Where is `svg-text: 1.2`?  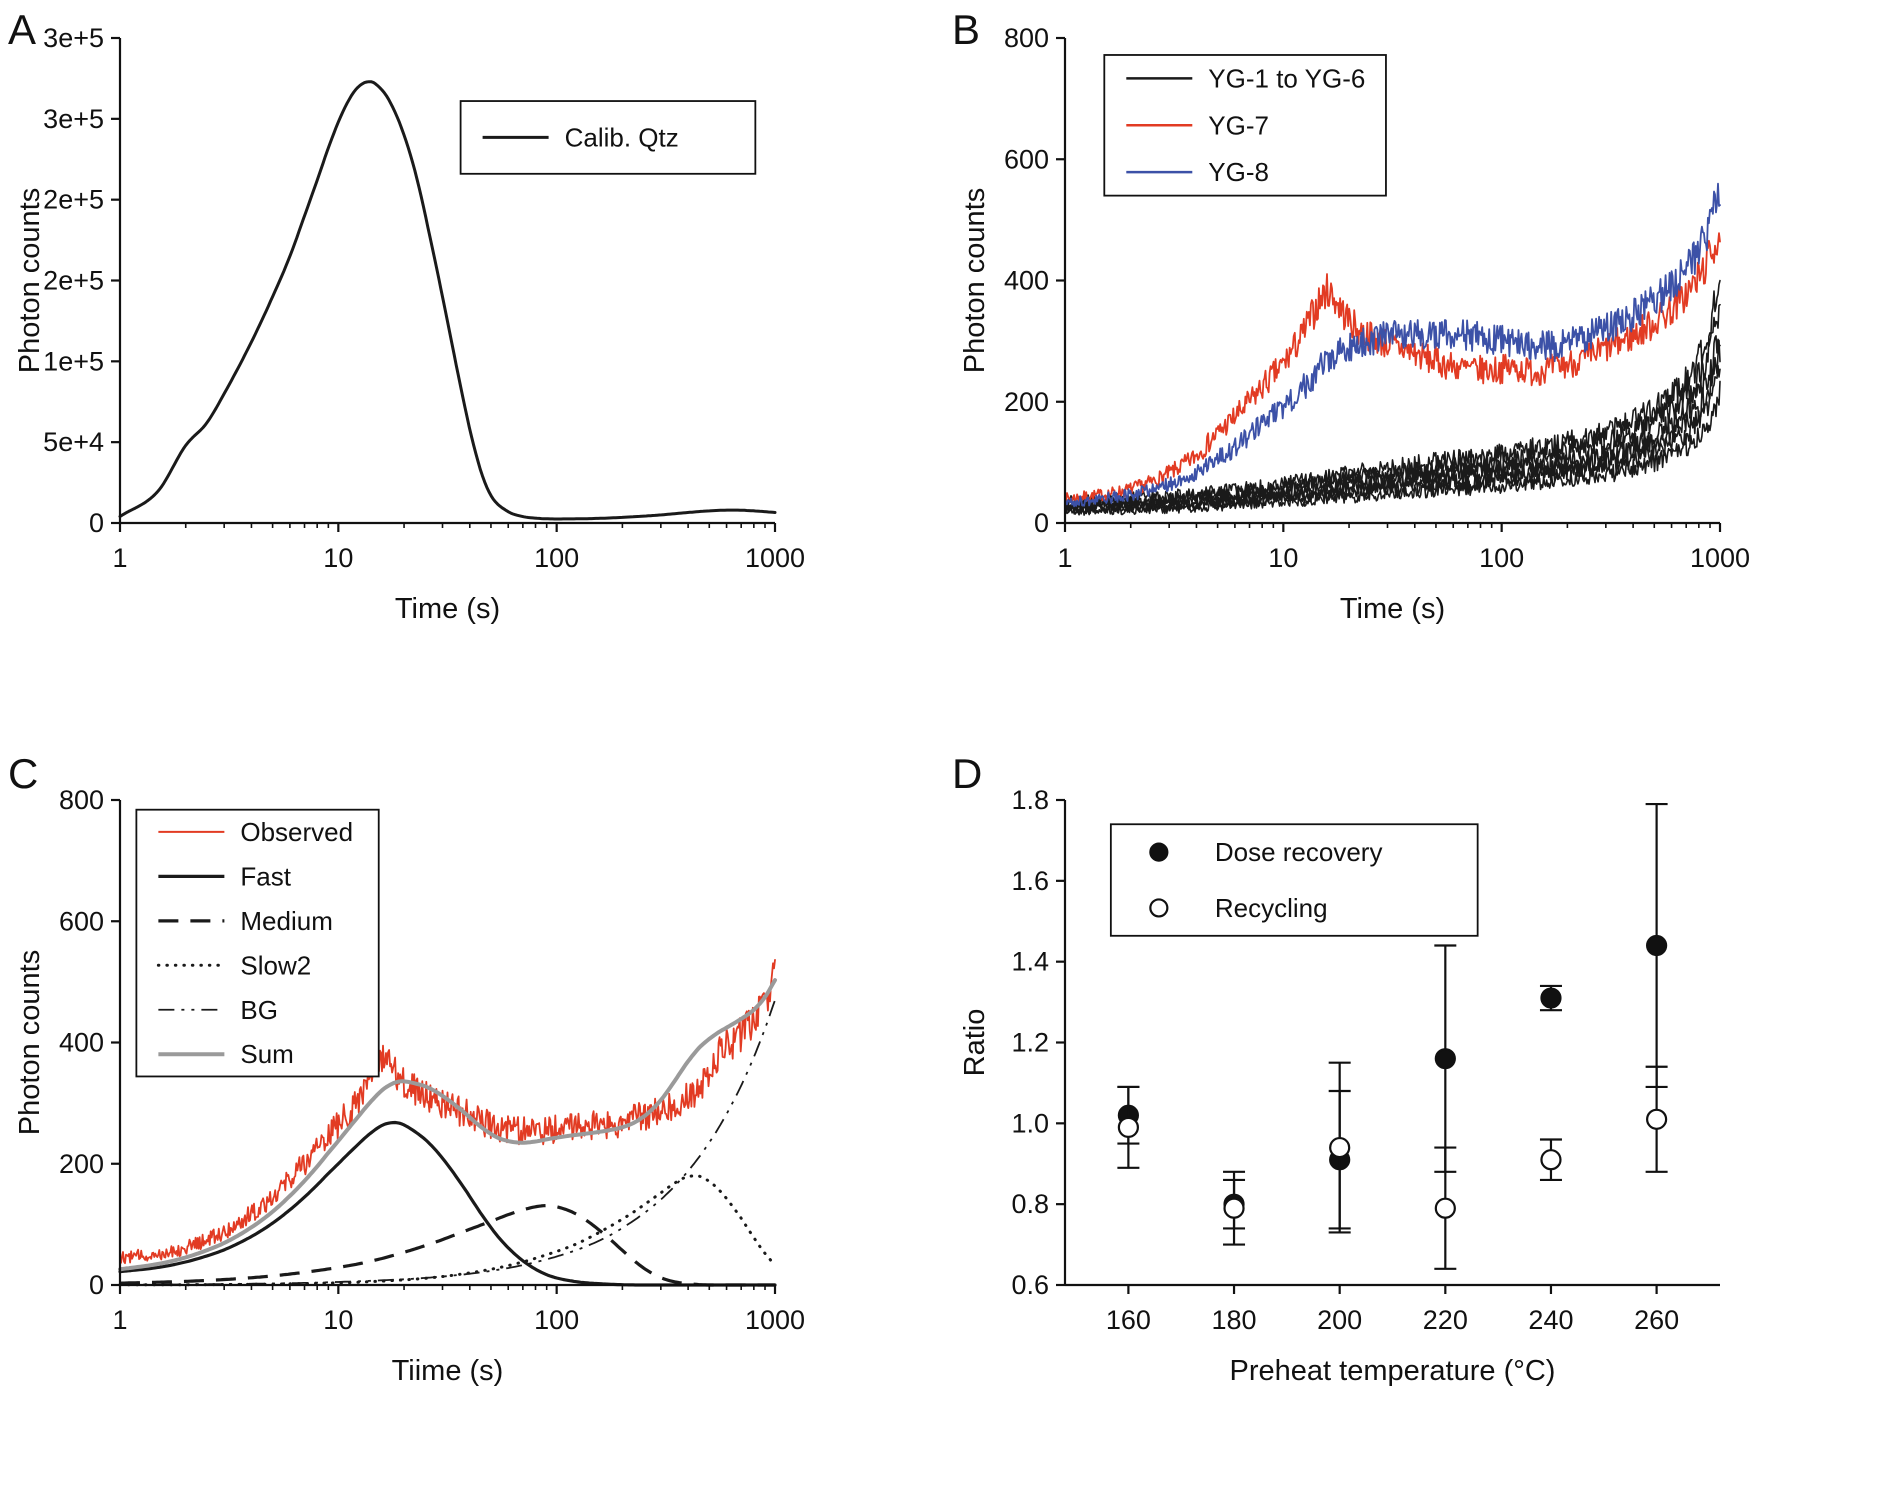
svg-text: 1.2 is located at coordinates (1030, 1043).